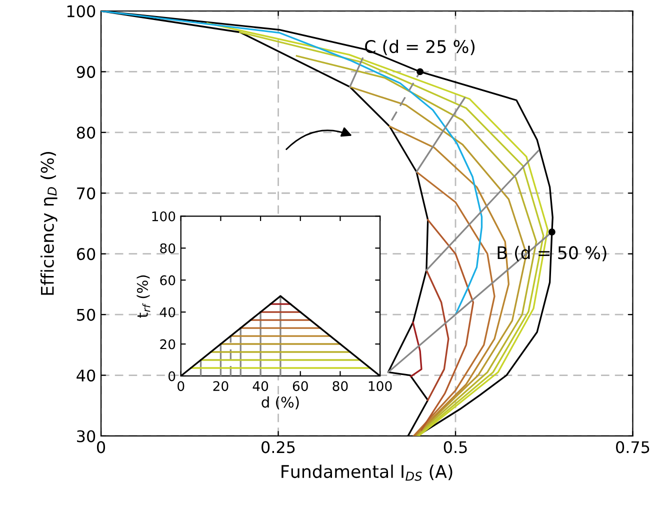 This screenshot has width=653, height=514. Describe the element at coordinates (49, 223) in the screenshot. I see `y-axis-title: Efficiency η$_{D}$ (%)` at that location.